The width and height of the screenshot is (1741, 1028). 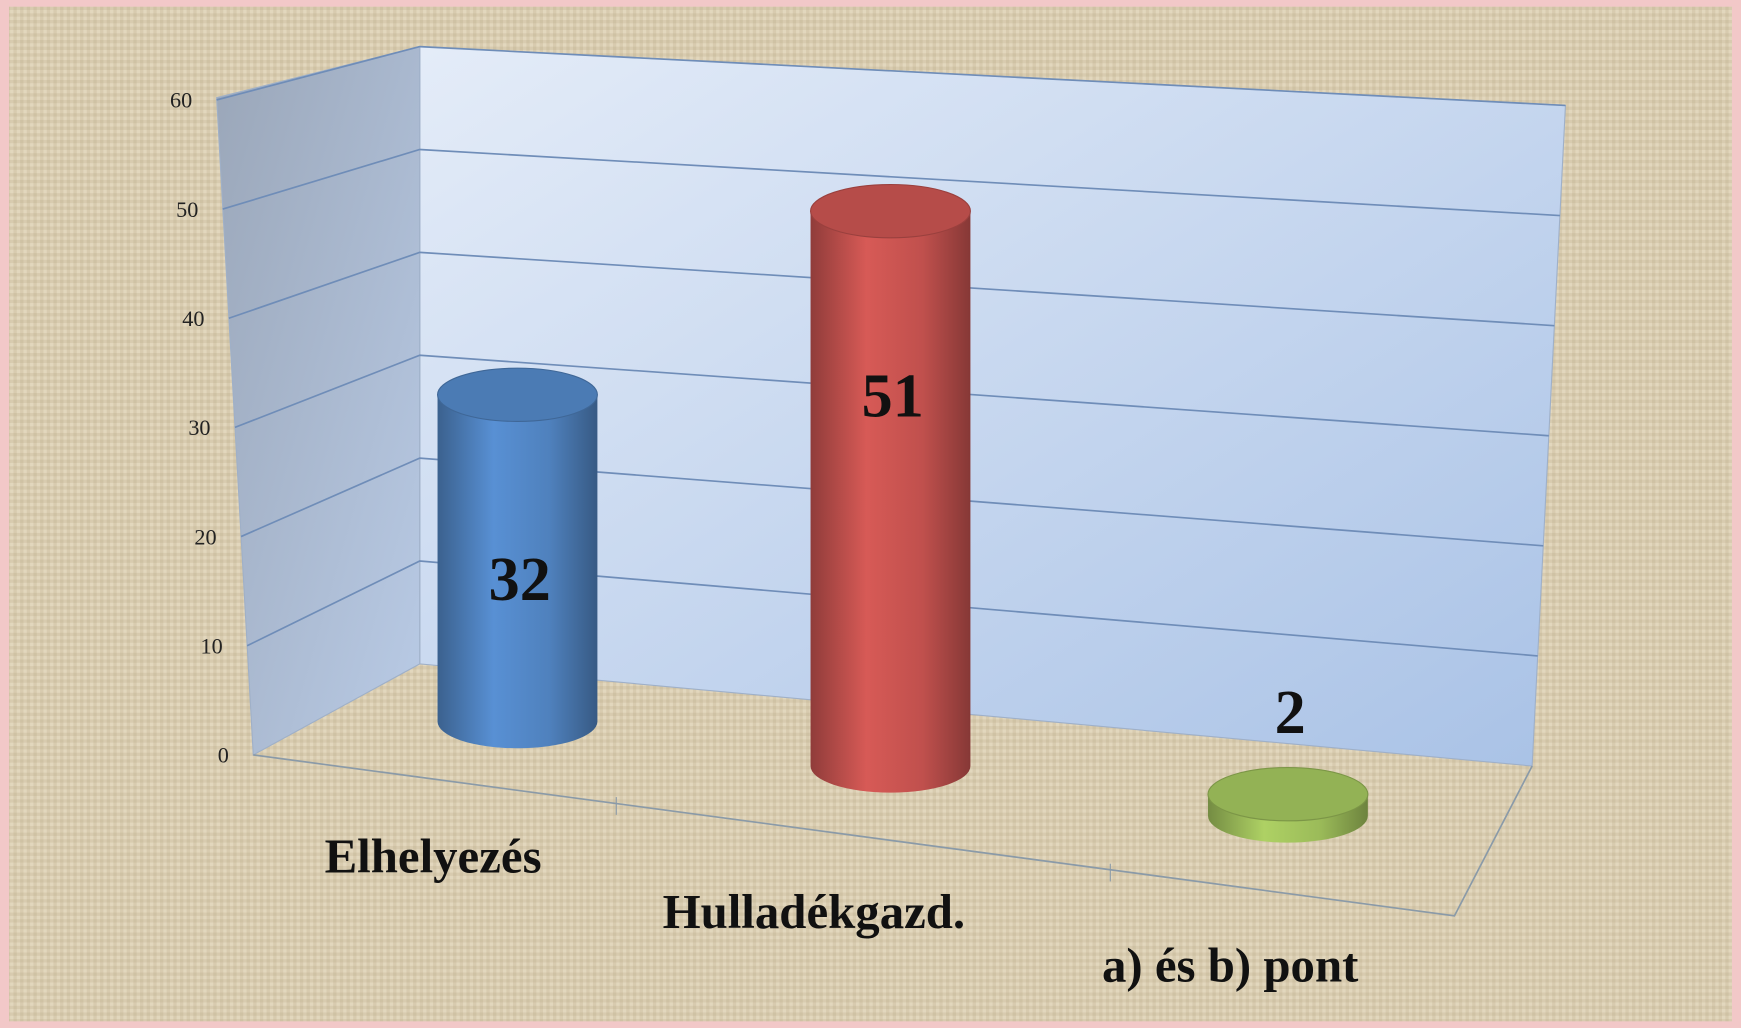 What do you see at coordinates (520, 580) in the screenshot?
I see `value-label: 32` at bounding box center [520, 580].